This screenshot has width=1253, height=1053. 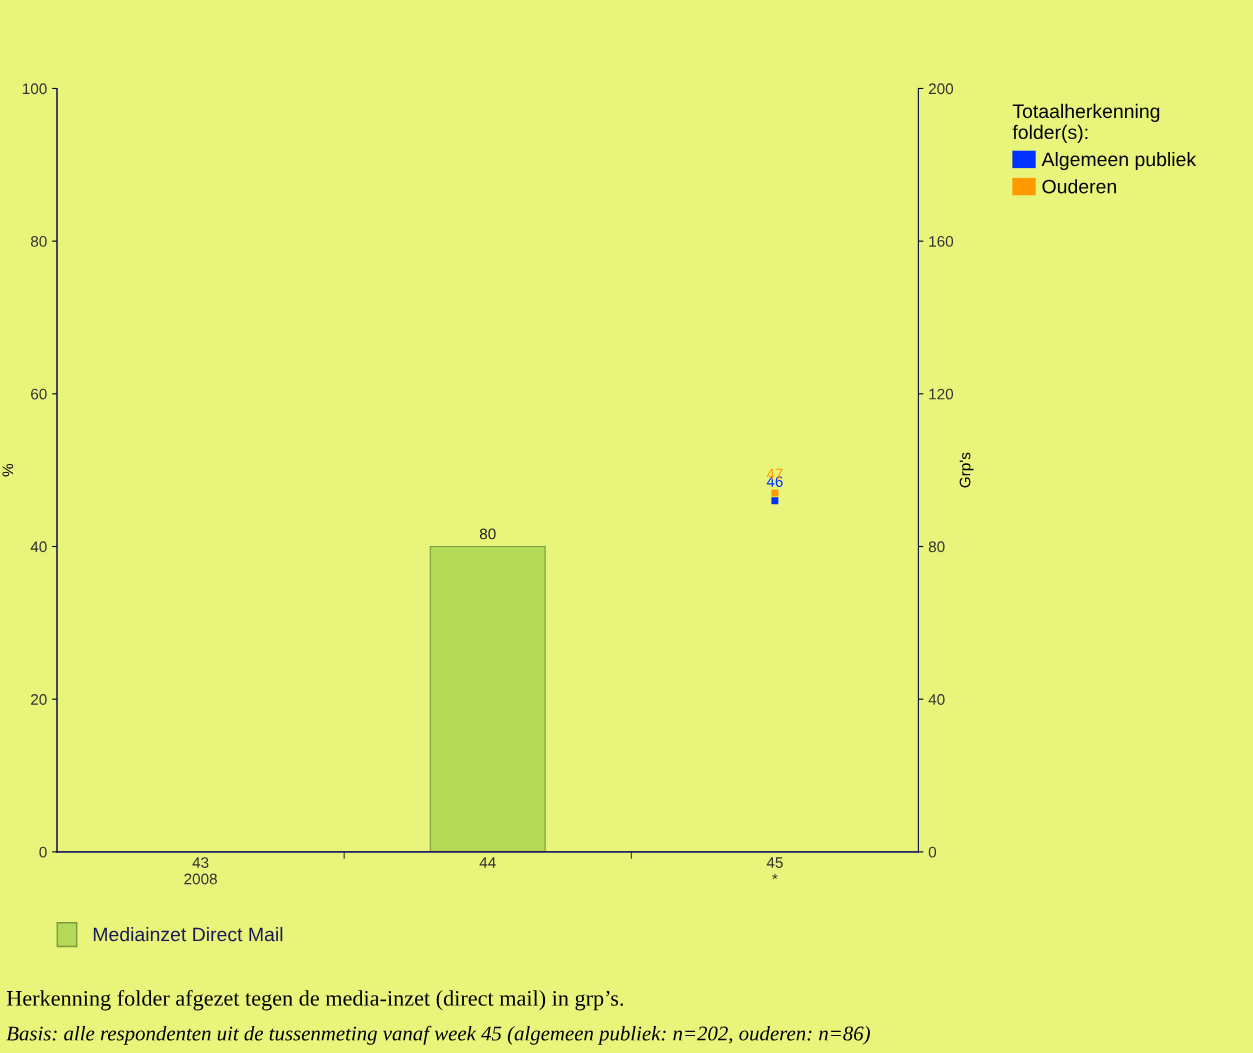 I want to click on y2-tick-label: 200, so click(x=941, y=89).